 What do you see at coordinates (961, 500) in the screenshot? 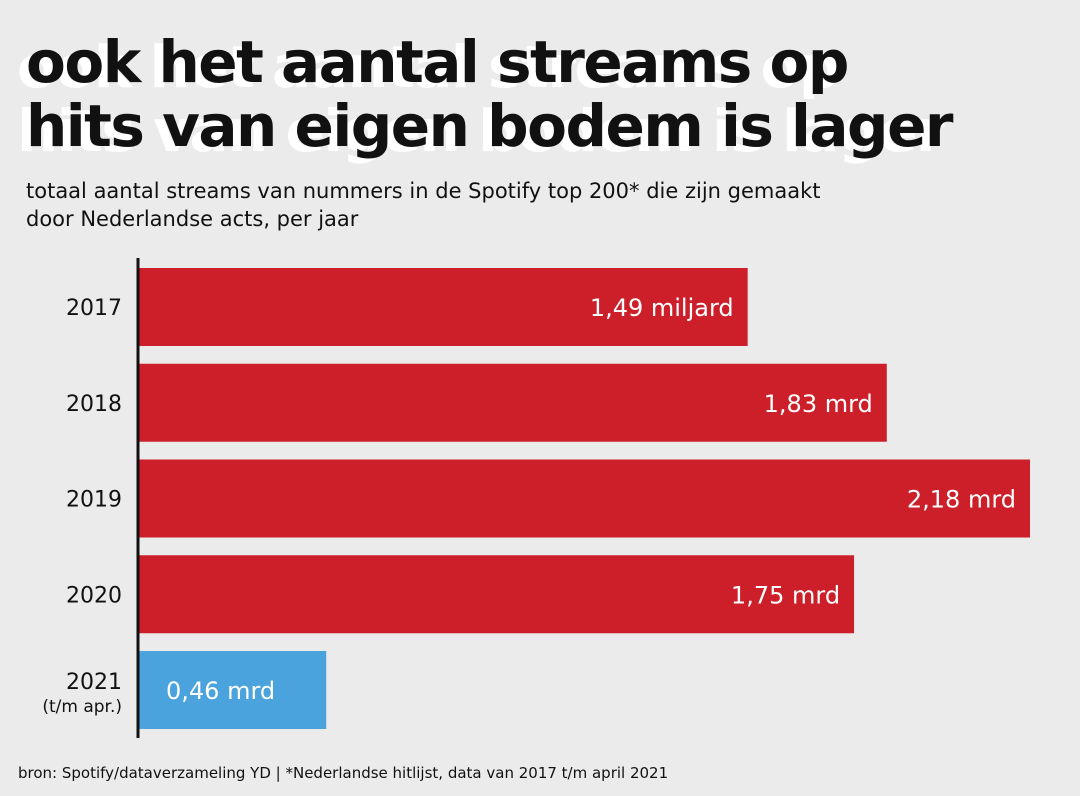
I see `bar-value-label: 2,18 mrd` at bounding box center [961, 500].